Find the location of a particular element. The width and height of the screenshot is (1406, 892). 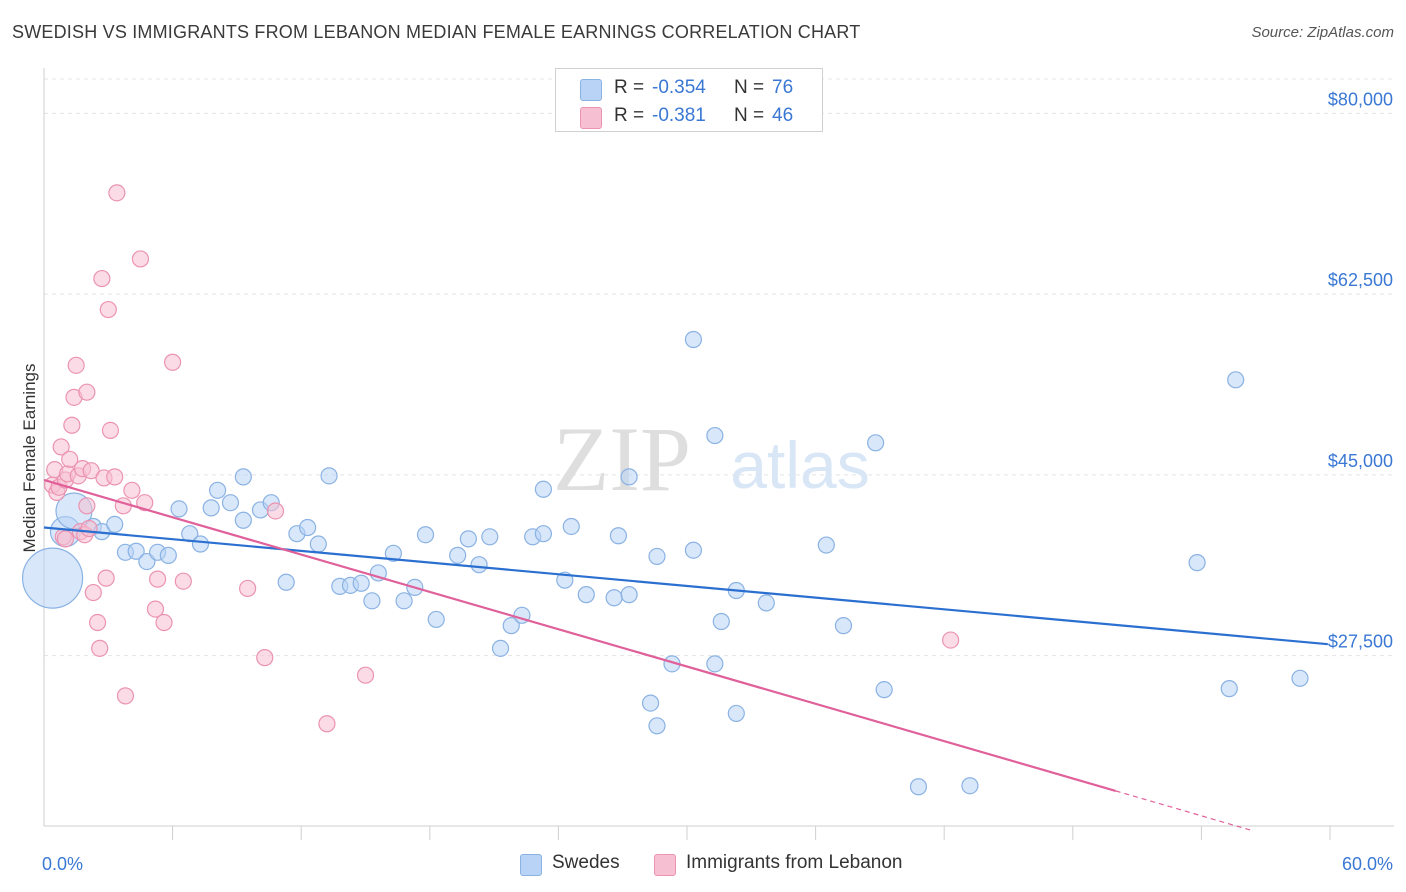

n-value: 76 is located at coordinates (783, 87).